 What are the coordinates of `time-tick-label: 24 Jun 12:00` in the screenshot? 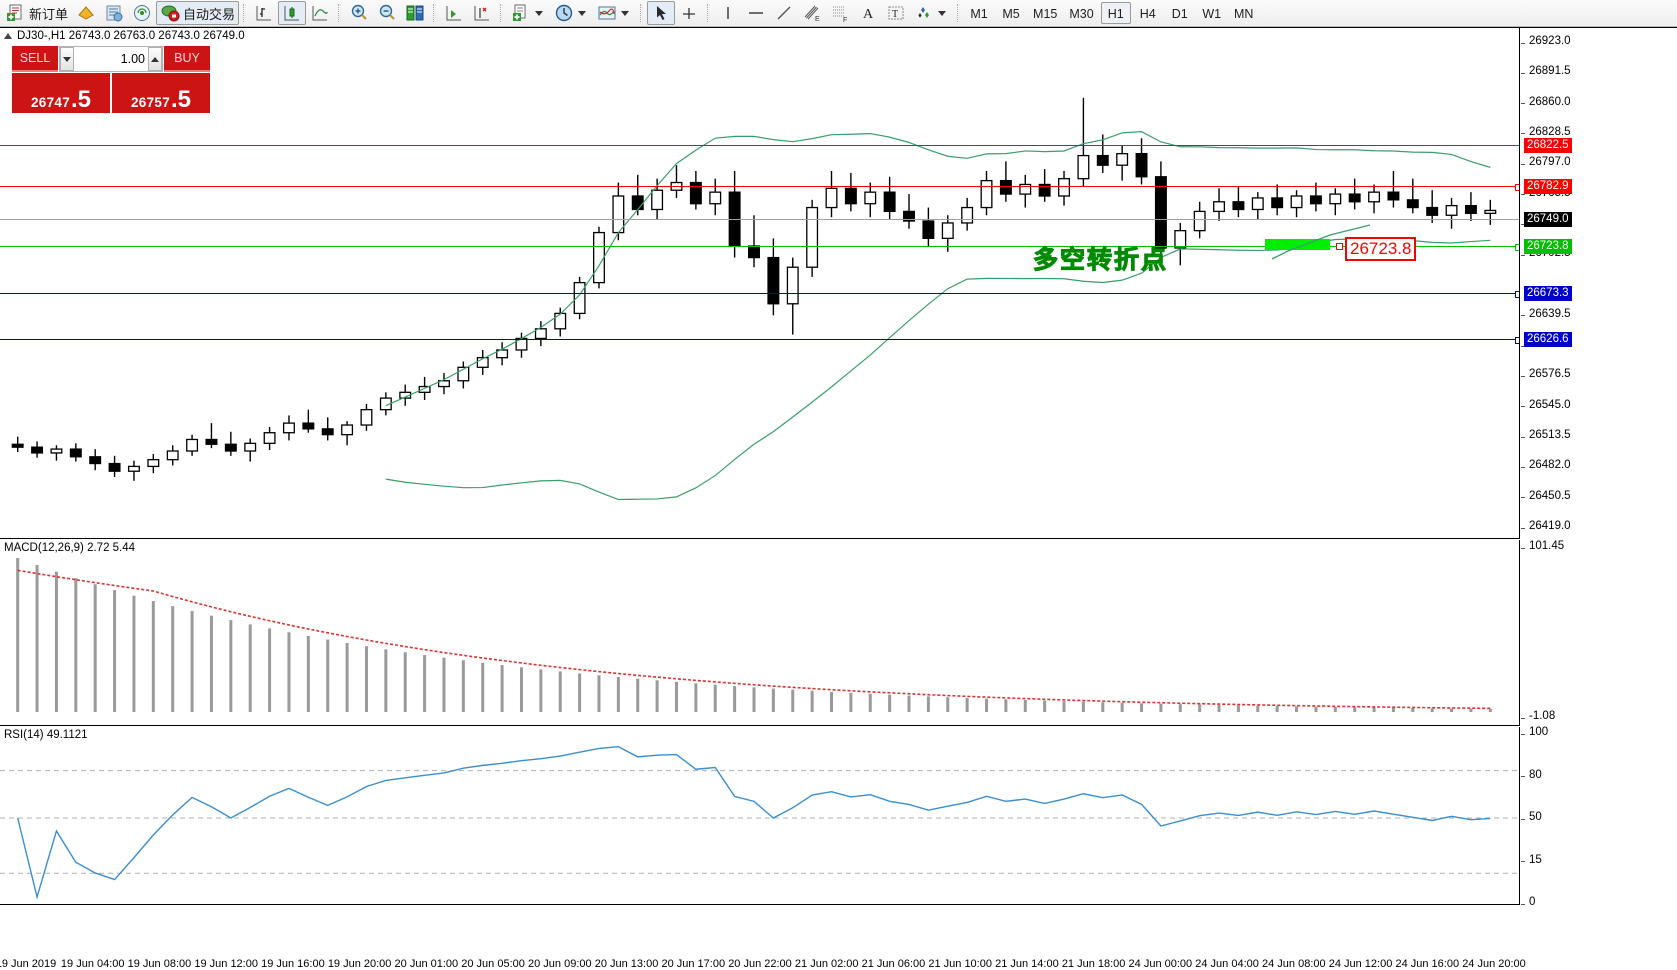 It's located at (1360, 964).